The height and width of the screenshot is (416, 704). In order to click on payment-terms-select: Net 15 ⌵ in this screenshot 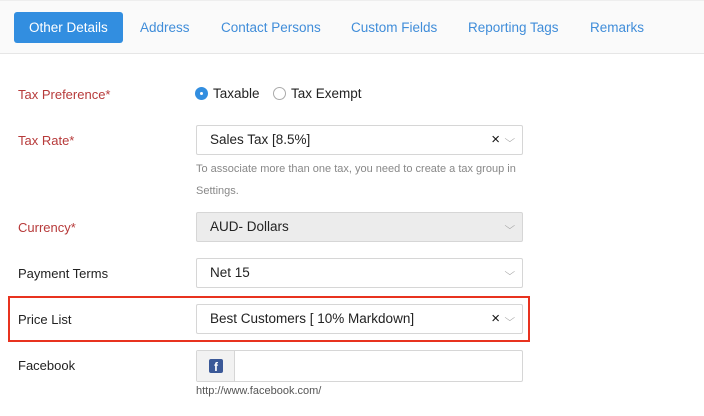, I will do `click(359, 273)`.